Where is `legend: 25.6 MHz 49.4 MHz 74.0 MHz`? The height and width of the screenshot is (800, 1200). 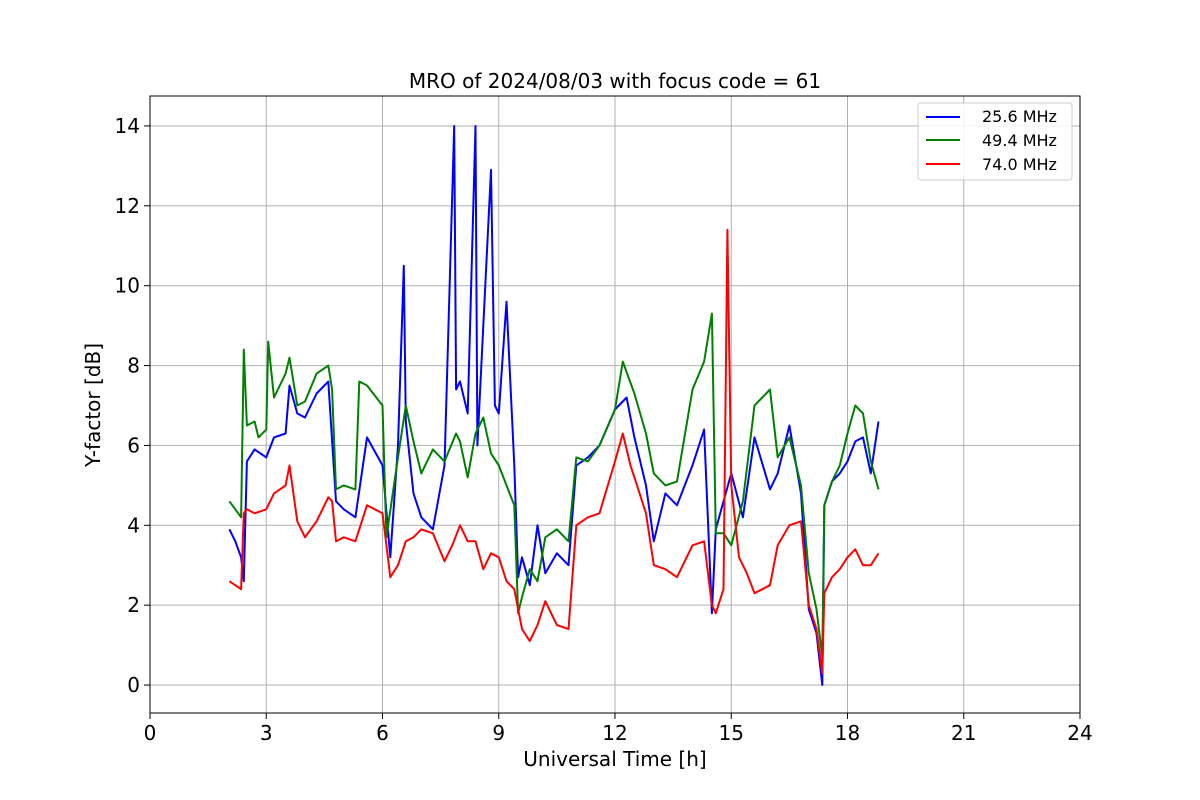 legend: 25.6 MHz 49.4 MHz 74.0 MHz is located at coordinates (995, 141).